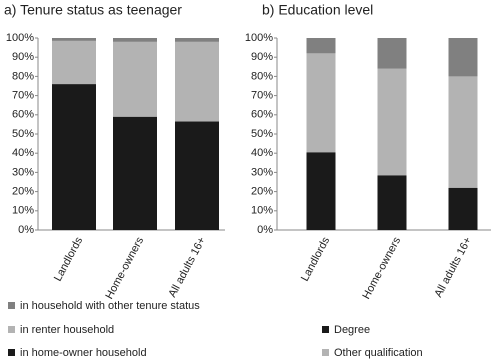 The image size is (500, 361). What do you see at coordinates (352, 330) in the screenshot?
I see `legend-label: Degree` at bounding box center [352, 330].